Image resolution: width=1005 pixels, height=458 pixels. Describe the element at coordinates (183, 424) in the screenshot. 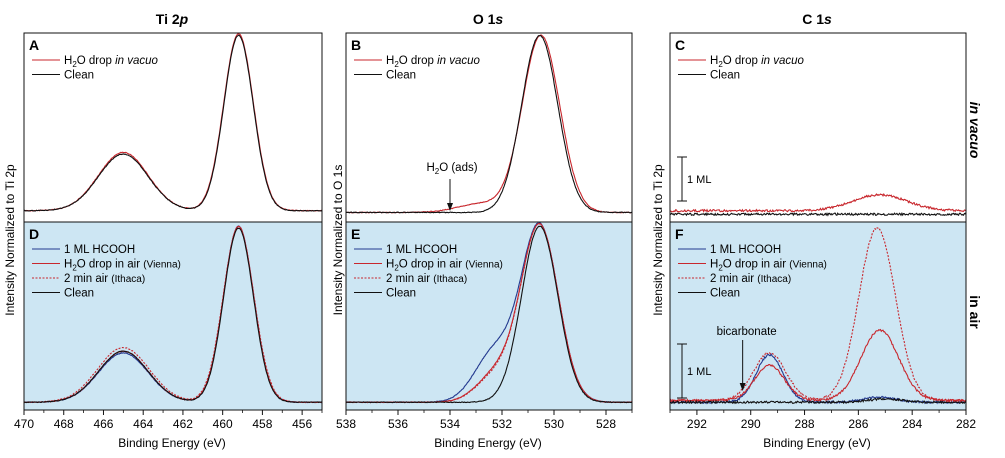

I see `x-tick-label: 462` at that location.